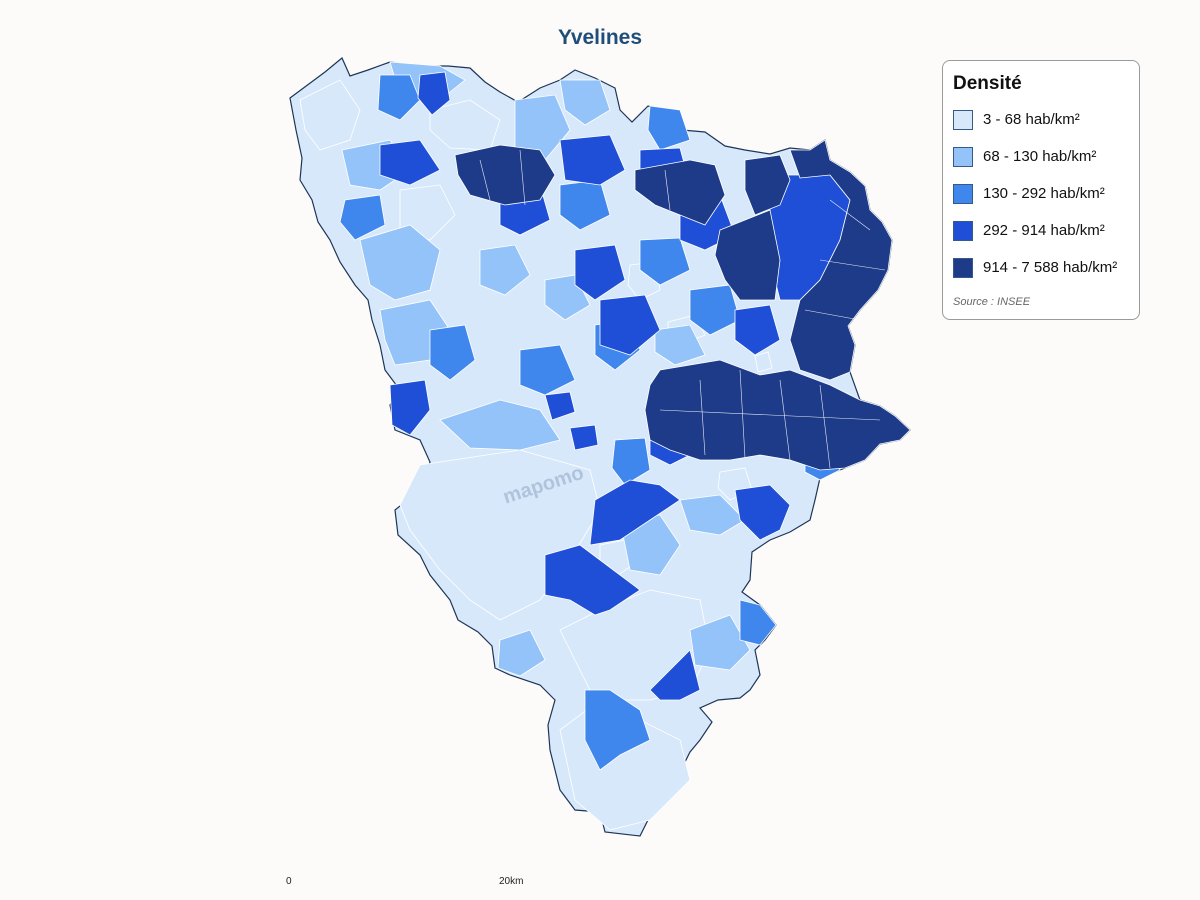 This screenshot has width=1200, height=900. Describe the element at coordinates (1050, 267) in the screenshot. I see `legend-label: 914 - 7 588 hab/km²` at that location.